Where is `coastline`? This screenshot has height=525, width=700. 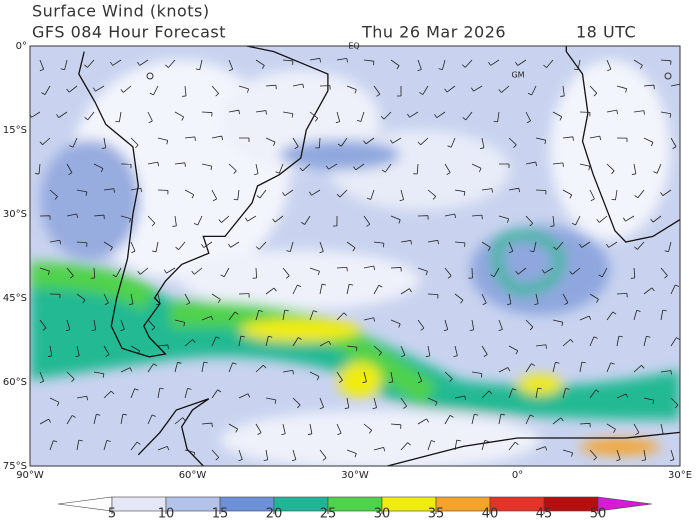 coastline is located at coordinates (622, 144).